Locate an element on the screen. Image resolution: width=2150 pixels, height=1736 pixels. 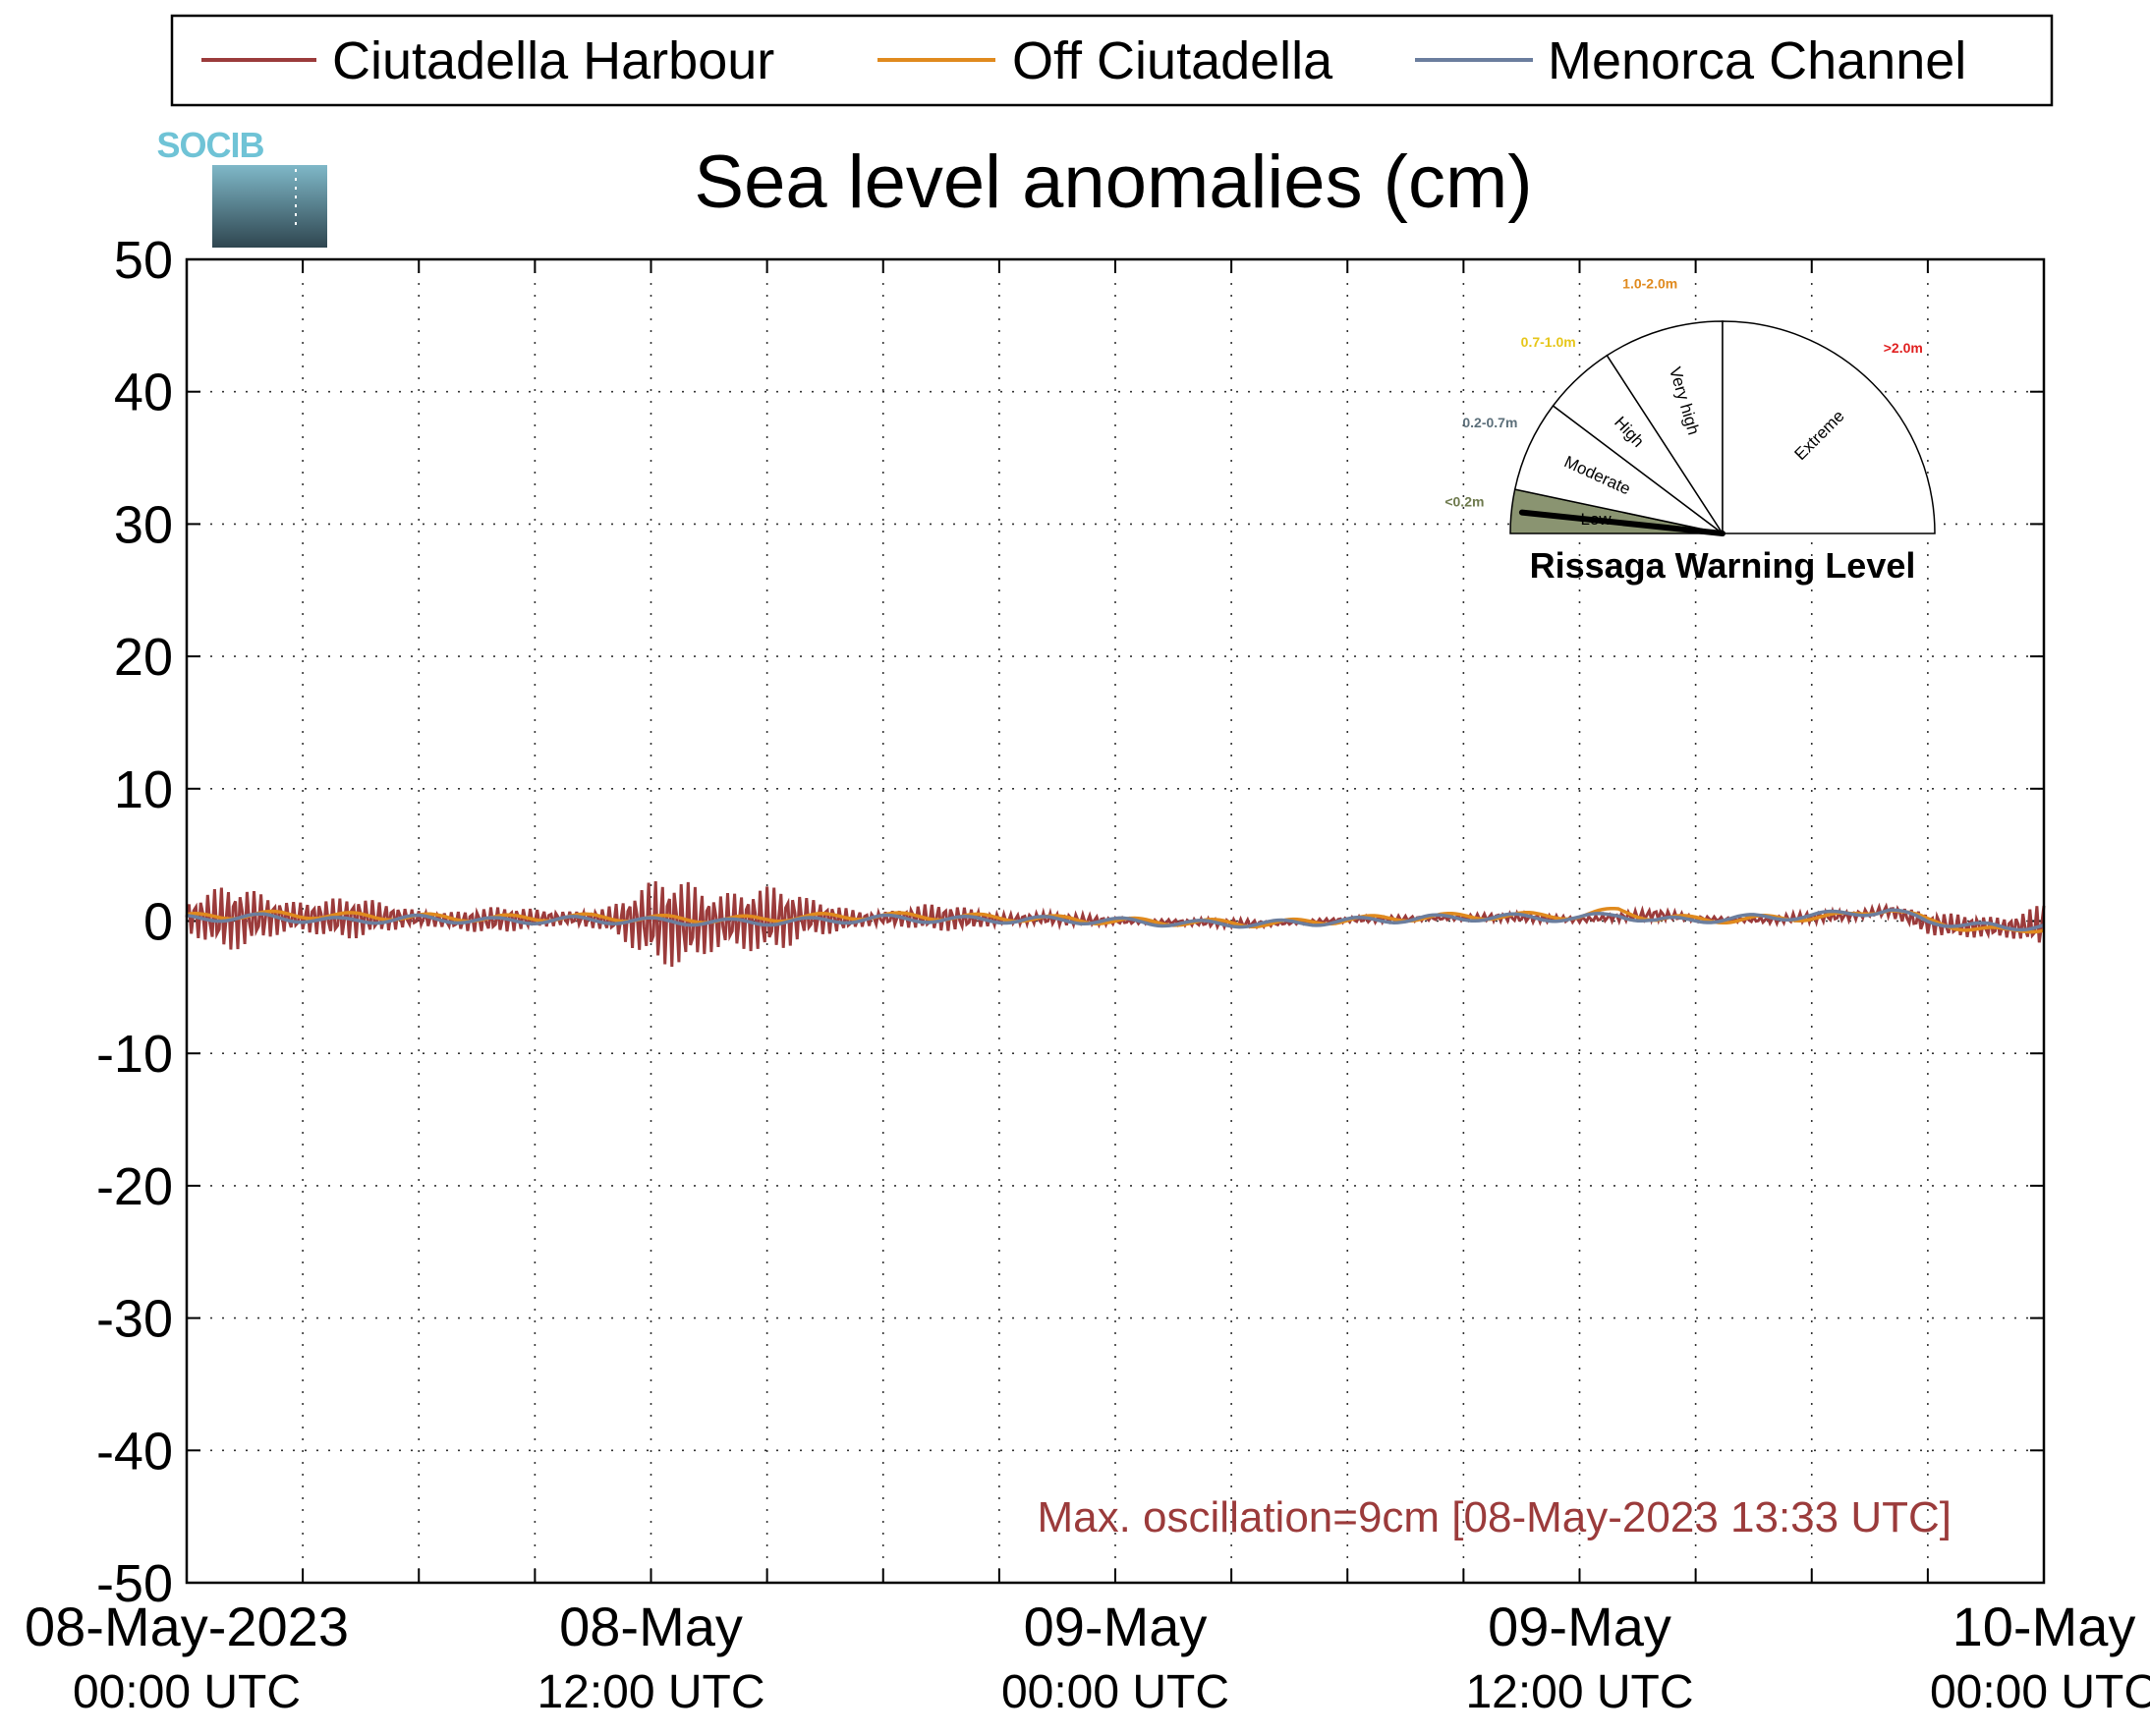
gauge-title: Rissaga Warning Level is located at coordinates (1723, 565).